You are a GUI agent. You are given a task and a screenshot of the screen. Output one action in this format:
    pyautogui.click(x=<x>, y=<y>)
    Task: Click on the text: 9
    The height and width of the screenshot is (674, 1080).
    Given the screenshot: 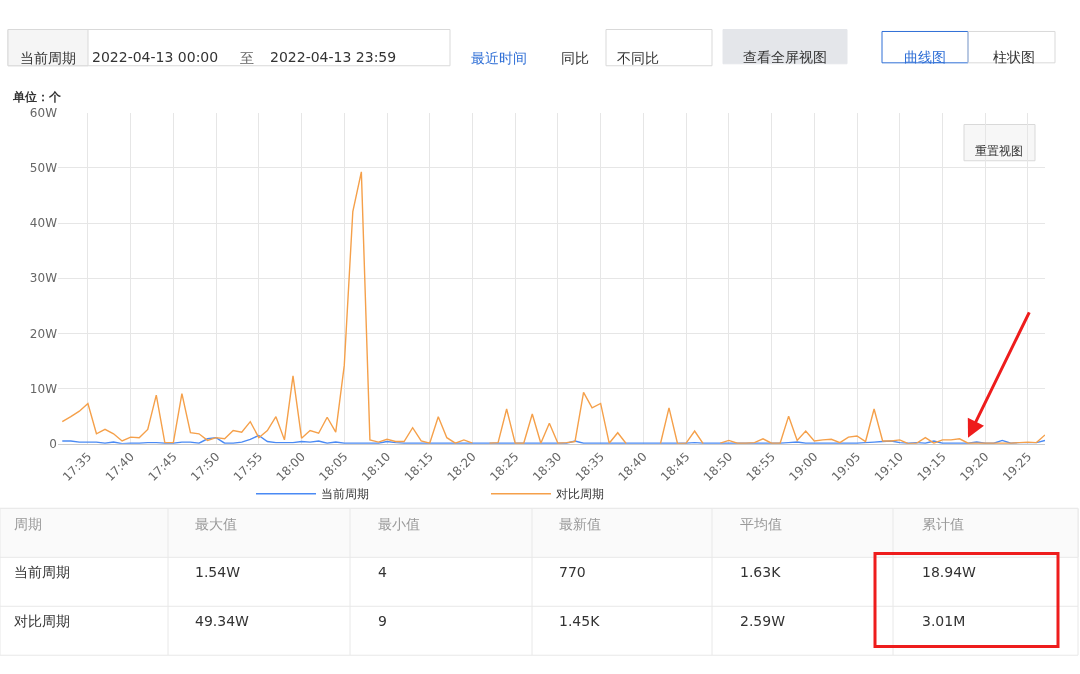 What is the action you would take?
    pyautogui.click(x=382, y=621)
    